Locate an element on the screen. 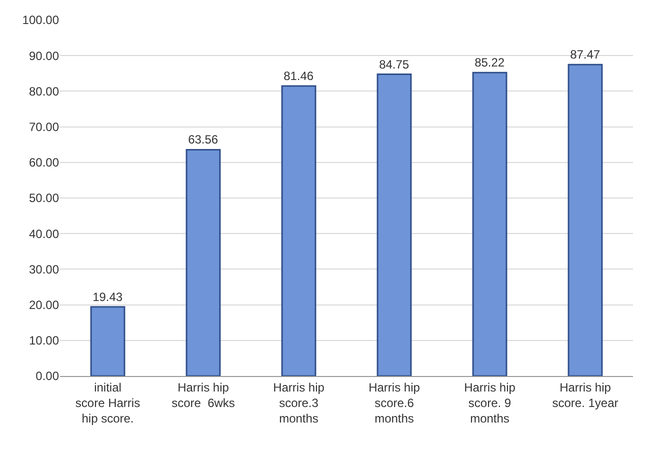 The width and height of the screenshot is (648, 461). y-tick-label: 90.00 is located at coordinates (44, 55).